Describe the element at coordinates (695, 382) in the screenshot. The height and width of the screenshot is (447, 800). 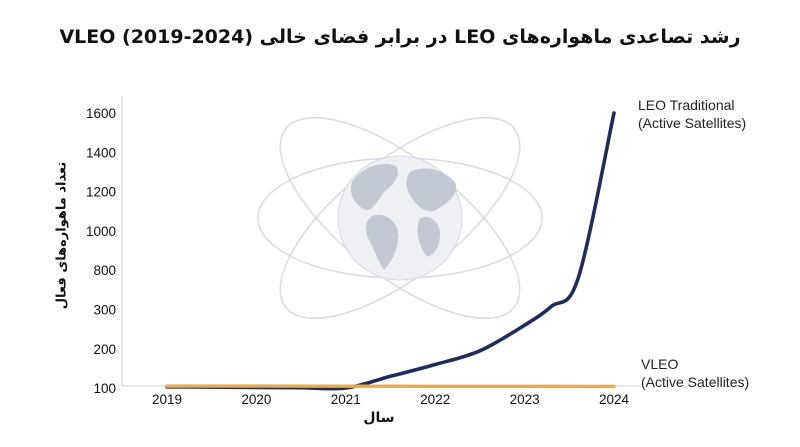
I see `legend-vleo-line2: (Active Satellites)` at that location.